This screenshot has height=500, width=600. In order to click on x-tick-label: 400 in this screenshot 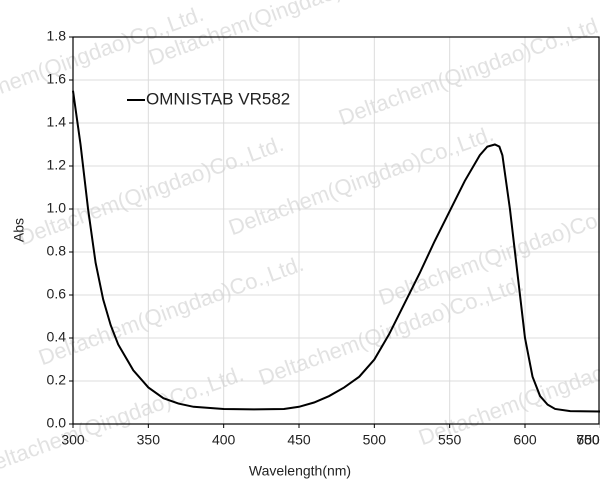, I will do `click(224, 440)`.